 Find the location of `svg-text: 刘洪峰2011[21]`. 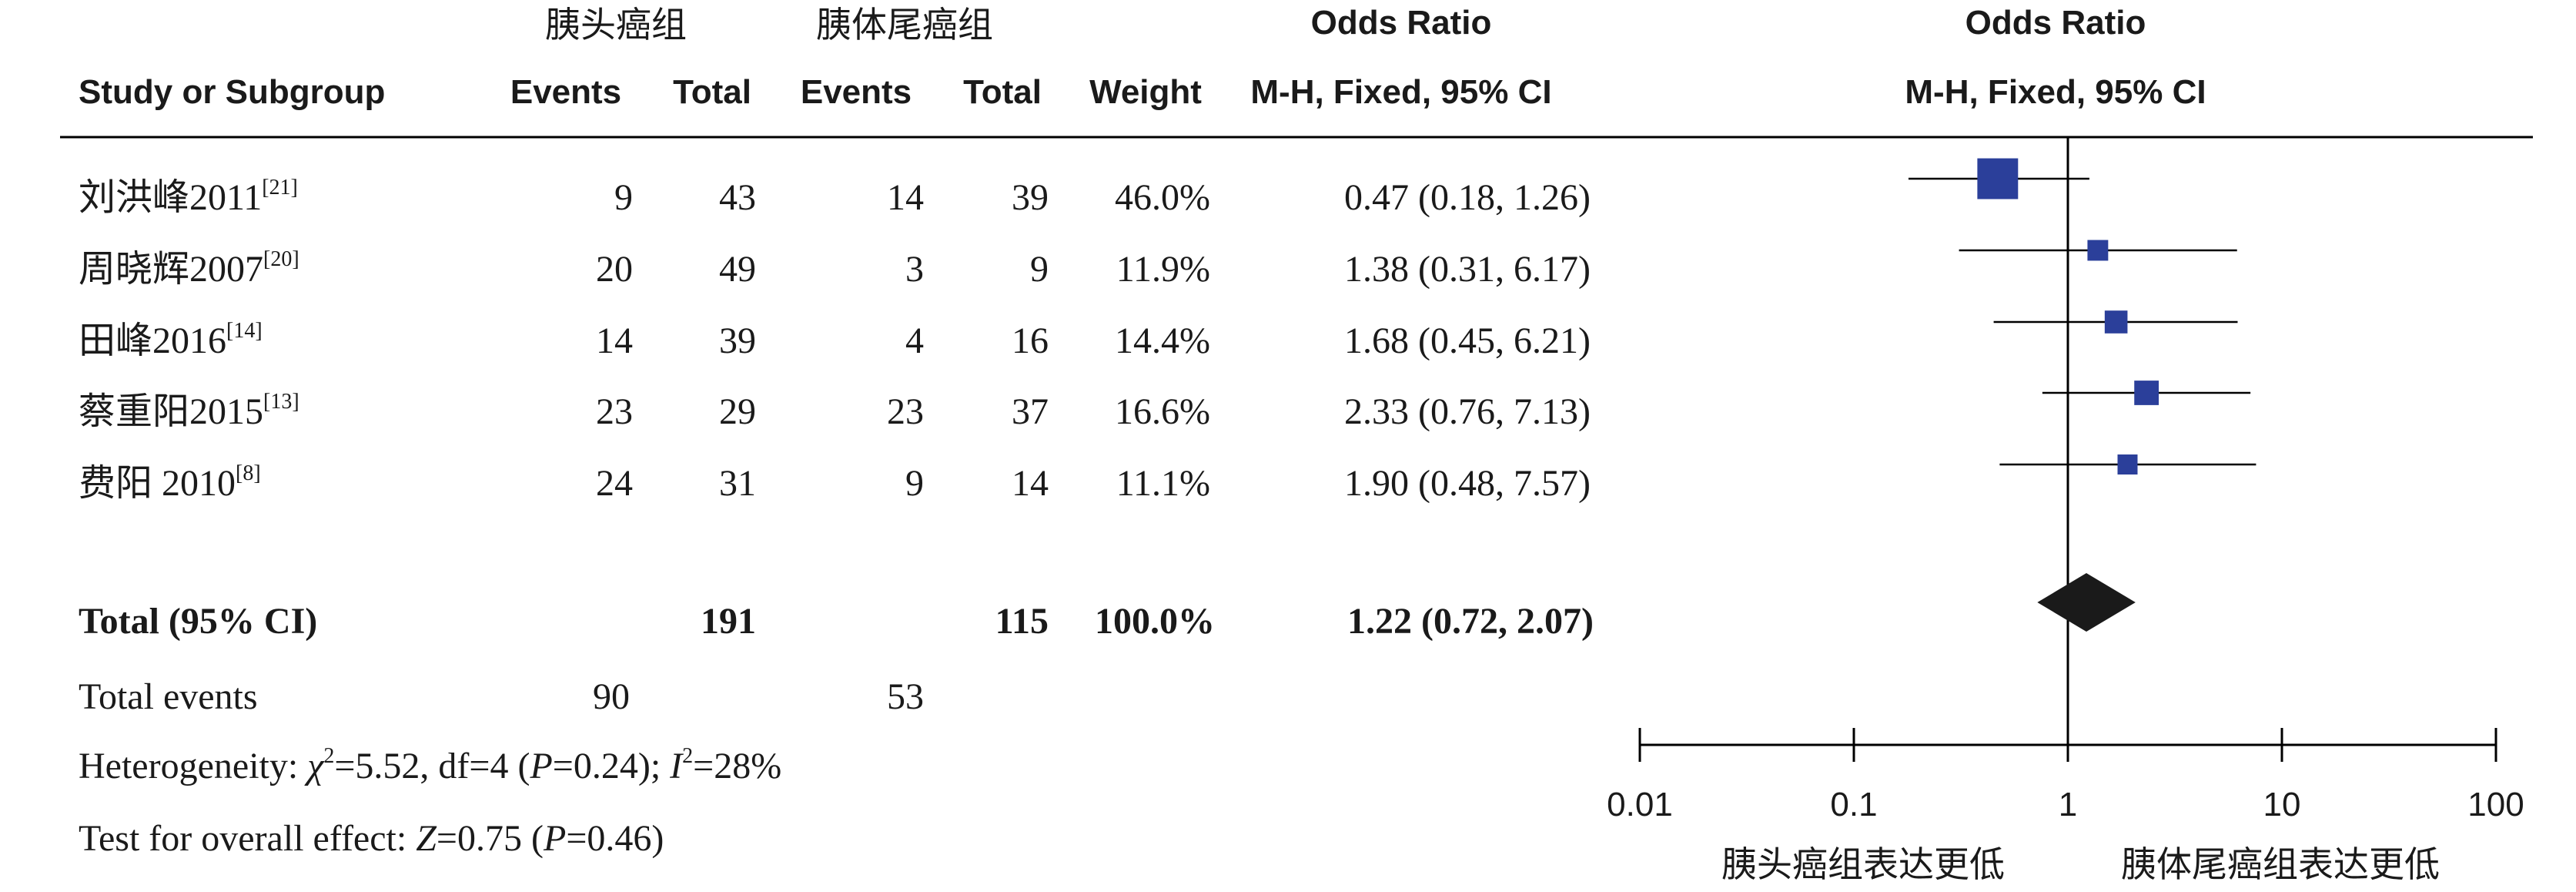

svg-text: 刘洪峰2011[21] is located at coordinates (188, 197).